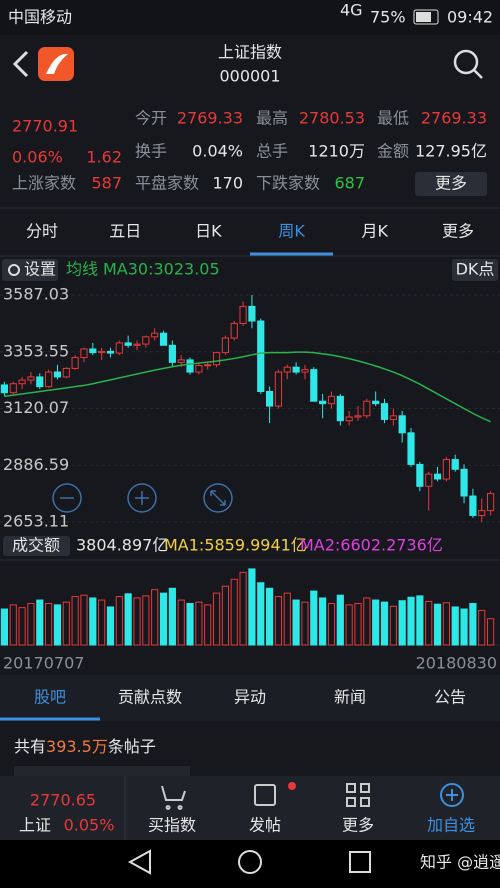 The width and height of the screenshot is (500, 888). I want to click on add-icon, so click(452, 795).